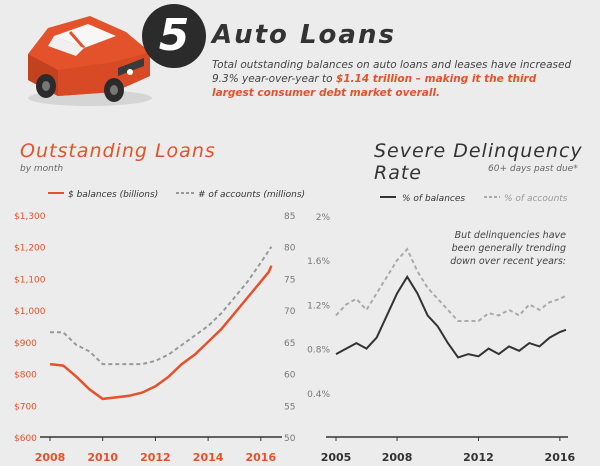 Image resolution: width=600 pixels, height=466 pixels. I want to click on y-right-tick-label: 50, so click(290, 439).